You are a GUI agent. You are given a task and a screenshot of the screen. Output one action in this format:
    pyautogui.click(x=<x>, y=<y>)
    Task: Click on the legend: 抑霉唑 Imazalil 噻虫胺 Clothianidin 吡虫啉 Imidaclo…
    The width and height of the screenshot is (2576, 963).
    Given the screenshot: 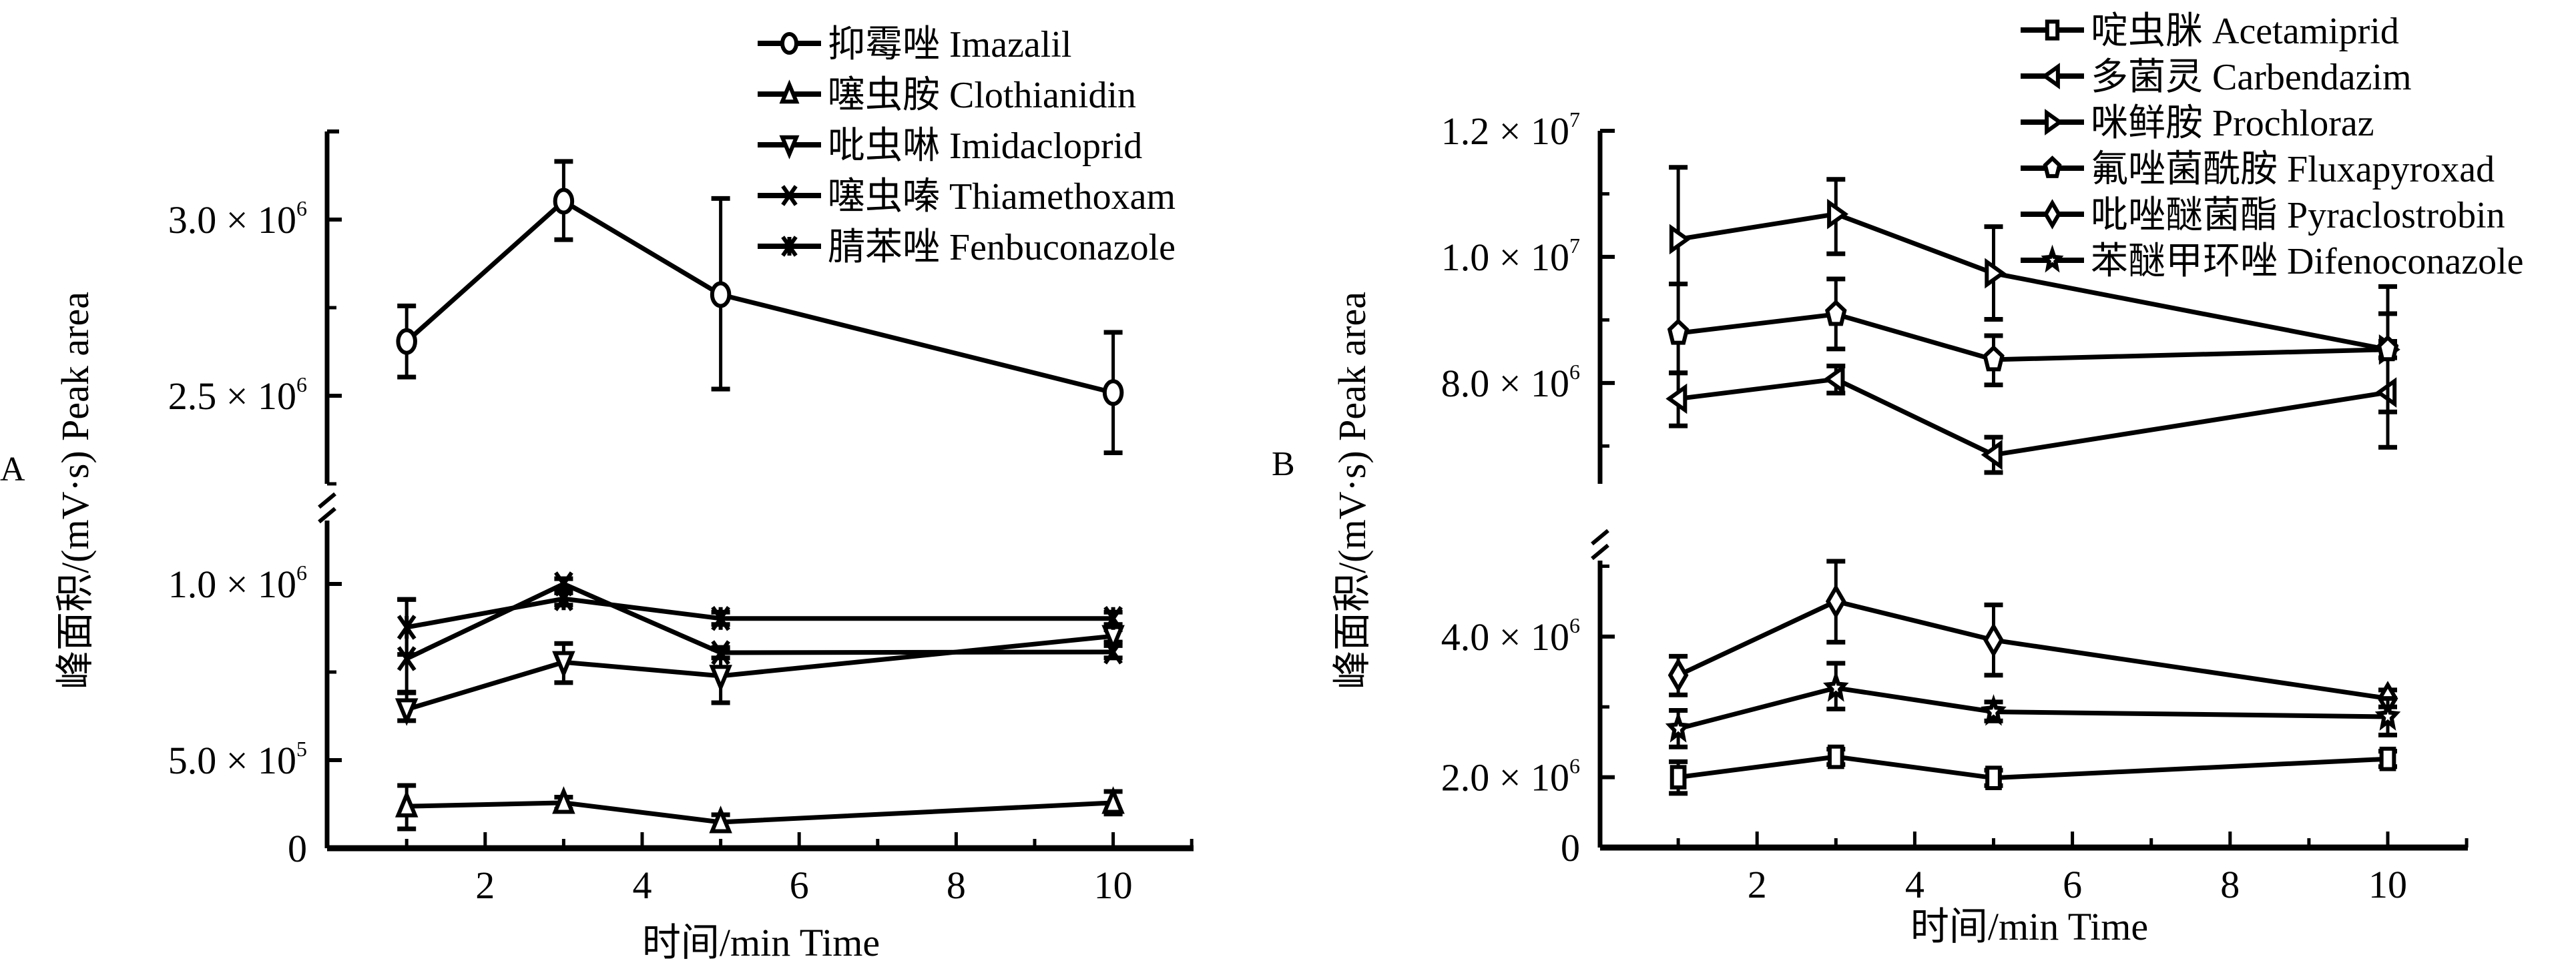 What is the action you would take?
    pyautogui.click(x=967, y=146)
    